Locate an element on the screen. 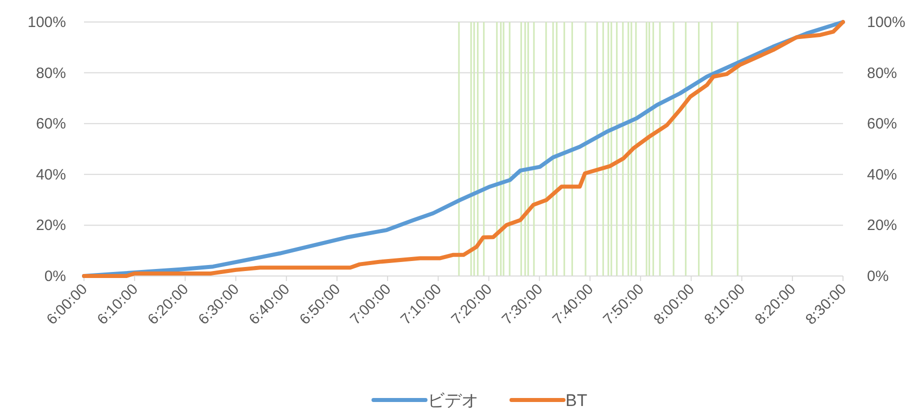  y-tick-label: 0% is located at coordinates (55, 276).